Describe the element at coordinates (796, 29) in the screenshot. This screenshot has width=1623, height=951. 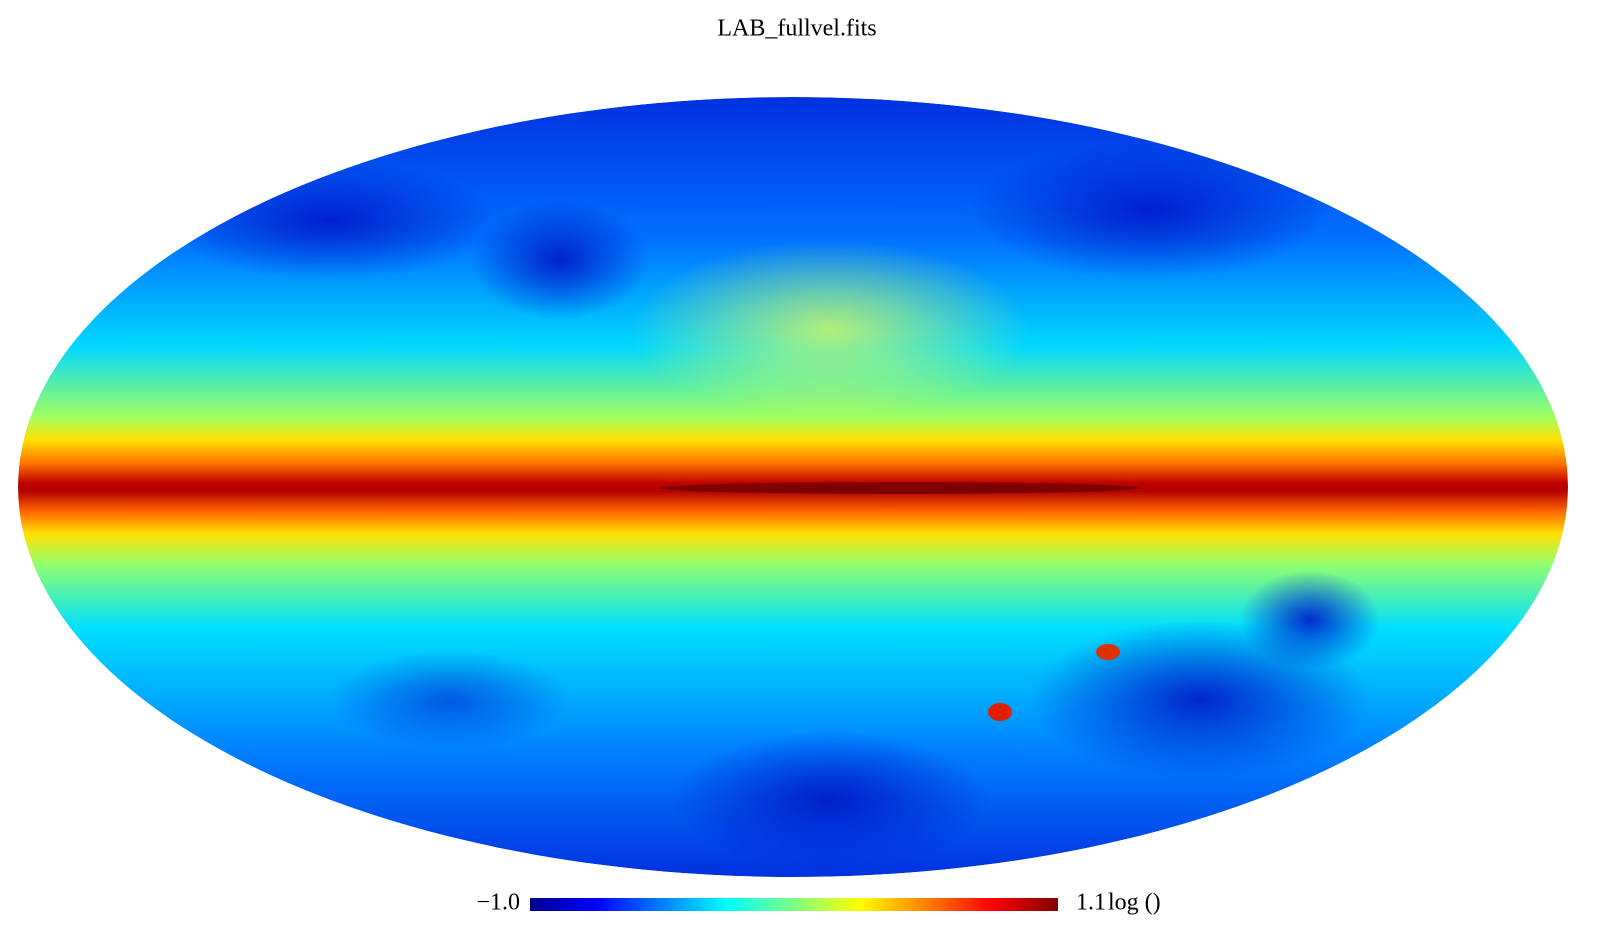
I see `map-title: LAB_fullvel.fits` at that location.